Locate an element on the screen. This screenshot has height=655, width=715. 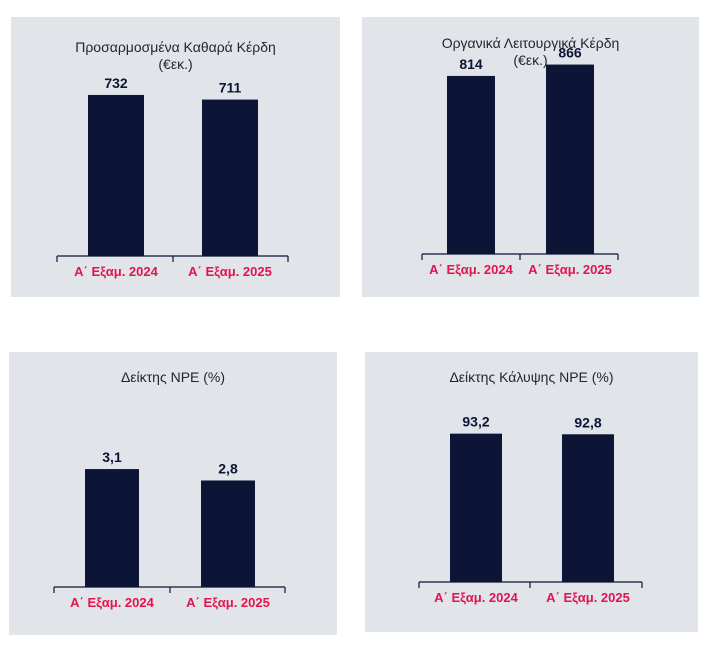
chart-title: Οργανικά Λειτουργικά Κέρδη (€εκ.) is located at coordinates (530, 52).